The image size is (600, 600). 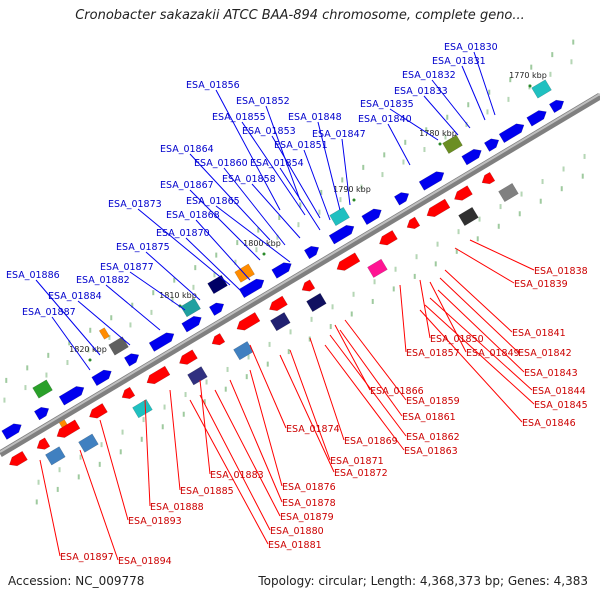 I want to click on gene-label: ESA_01860, so click(x=221, y=163).